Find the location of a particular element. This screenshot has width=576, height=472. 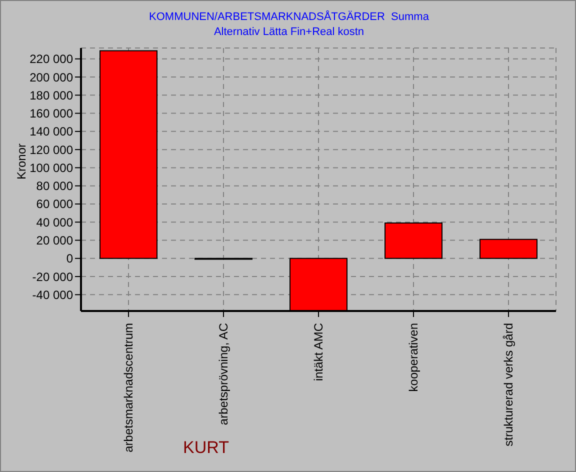

y-tick-label: 180 000 is located at coordinates (52, 95).